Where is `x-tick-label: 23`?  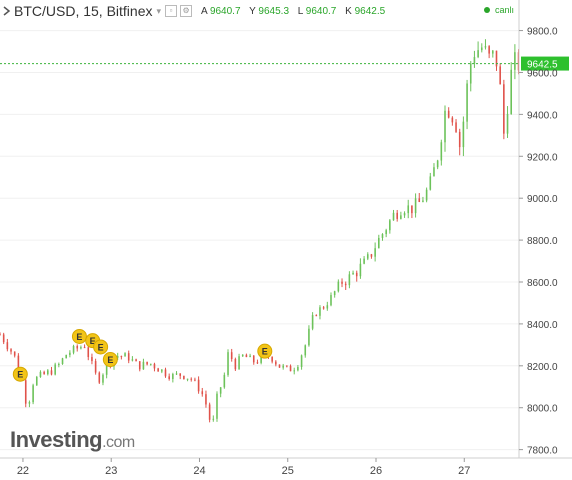
x-tick-label: 23 is located at coordinates (111, 471).